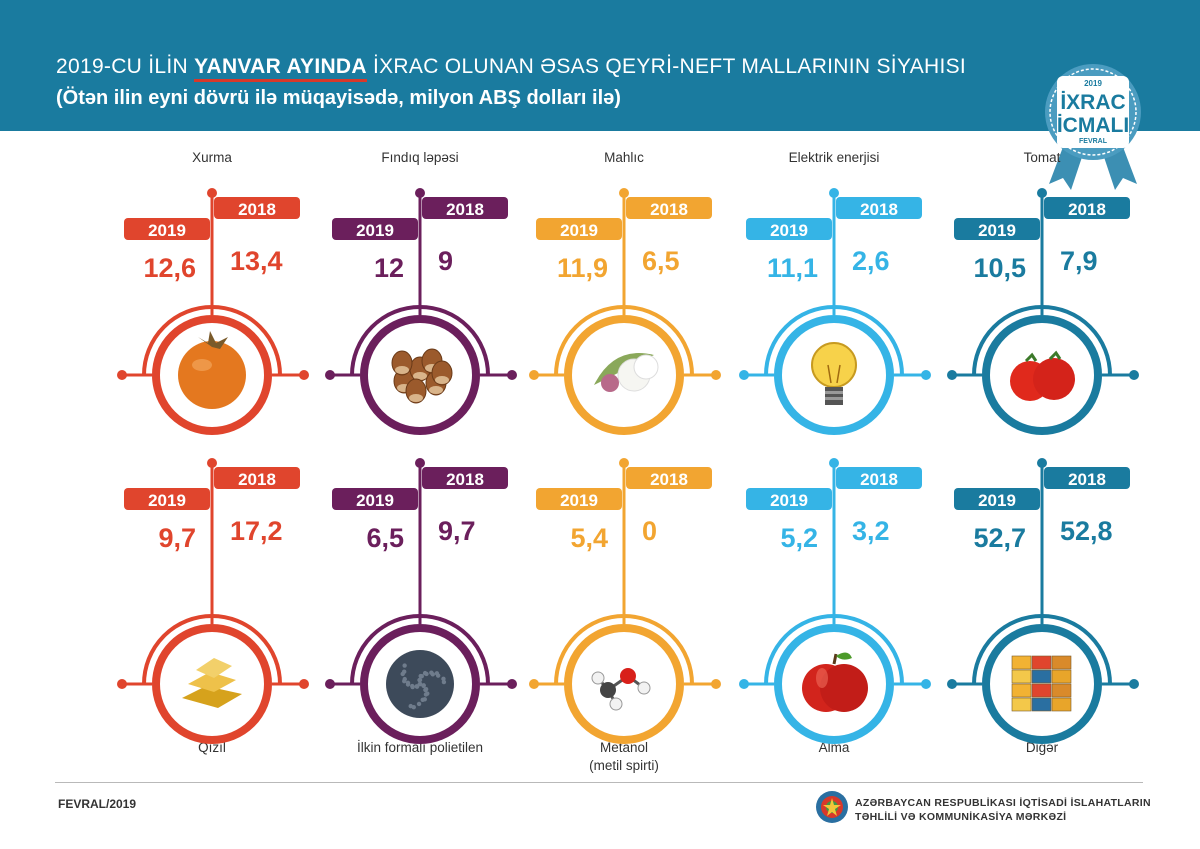 This screenshot has height=849, width=1200. Describe the element at coordinates (1041, 683) in the screenshot. I see `containers-icon` at that location.